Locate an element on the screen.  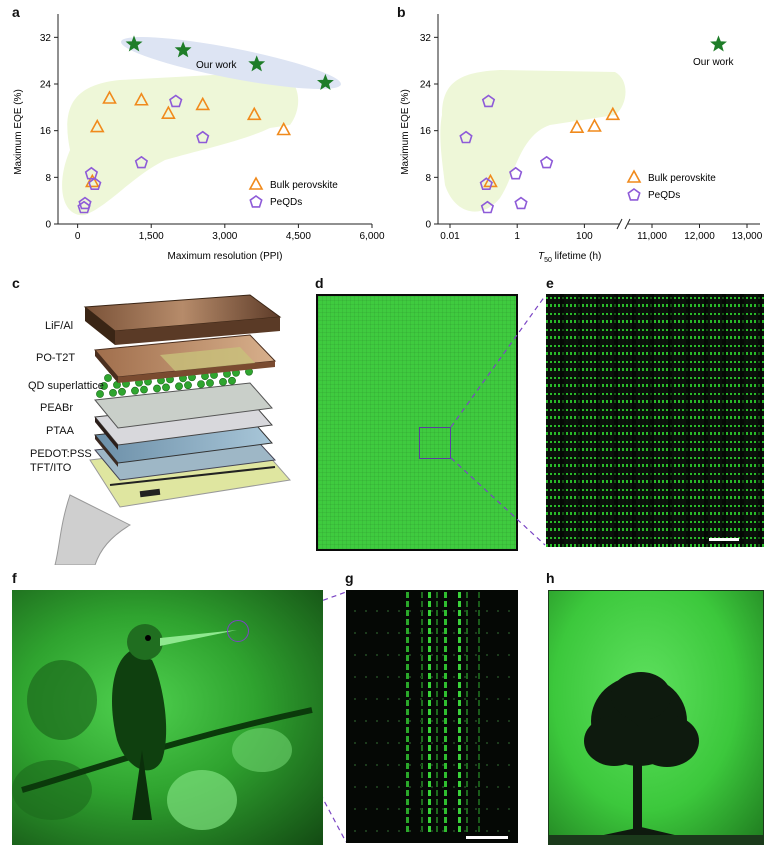
y-tick-label: 24 is located at coordinates (46, 85).